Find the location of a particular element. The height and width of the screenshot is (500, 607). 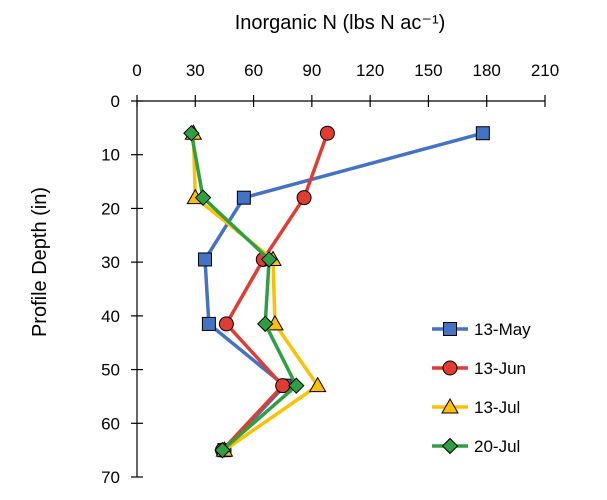

x-tick-label: 0 is located at coordinates (136, 70).